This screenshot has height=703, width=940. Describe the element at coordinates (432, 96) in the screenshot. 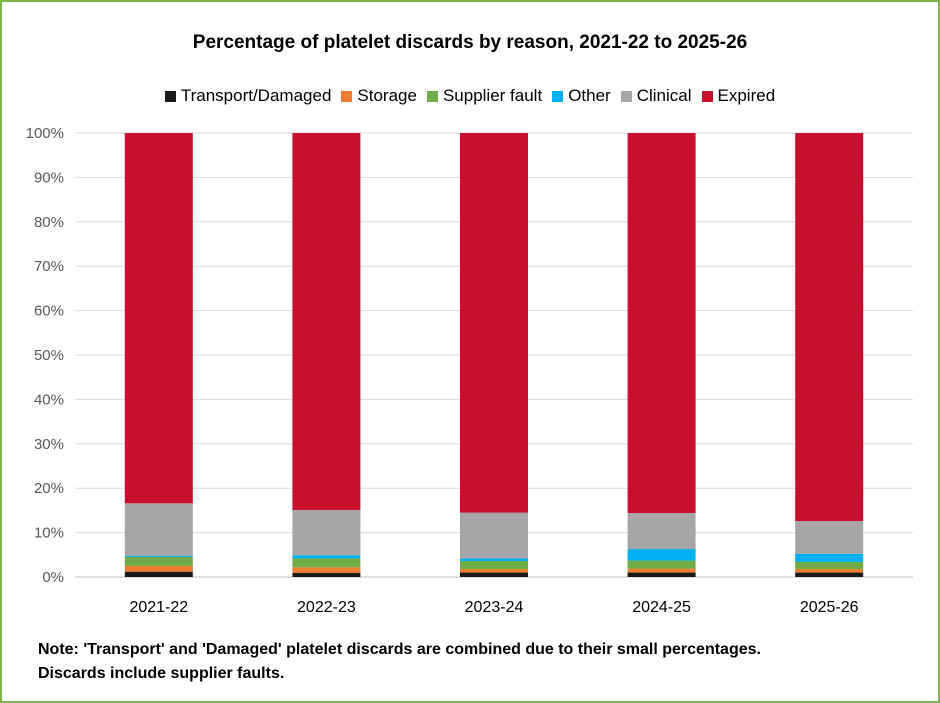

I see `legend-swatch-supplier-fault` at that location.